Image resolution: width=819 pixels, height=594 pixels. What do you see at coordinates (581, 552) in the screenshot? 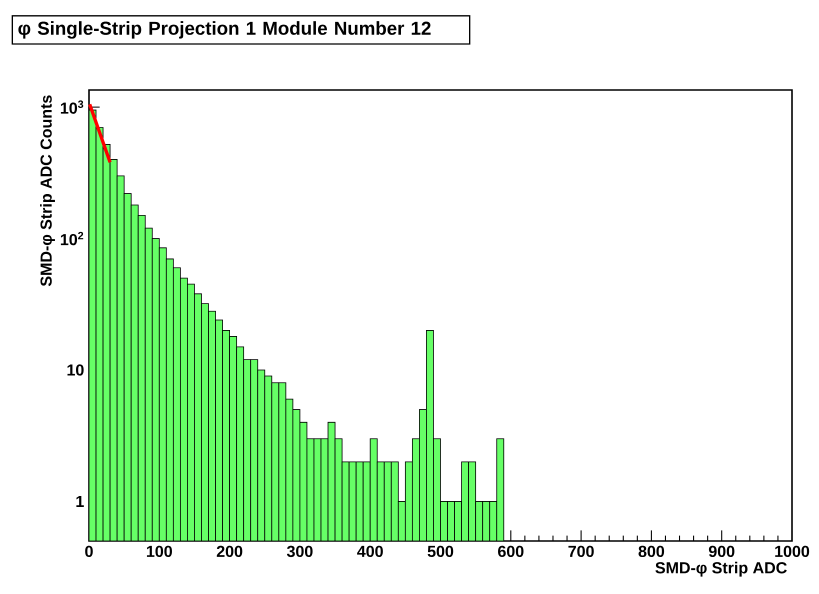
I see `x-tick-label: 700` at bounding box center [581, 552].